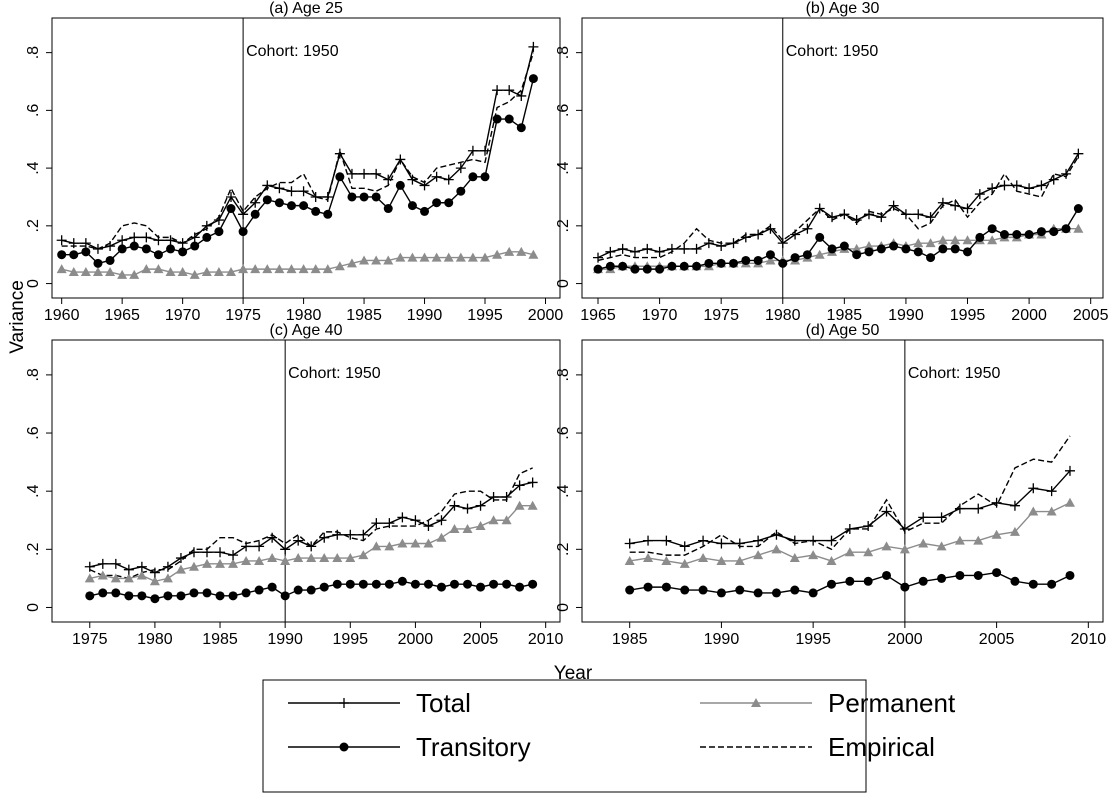  I want to click on panel-title: (b) Age 30, so click(843, 8).